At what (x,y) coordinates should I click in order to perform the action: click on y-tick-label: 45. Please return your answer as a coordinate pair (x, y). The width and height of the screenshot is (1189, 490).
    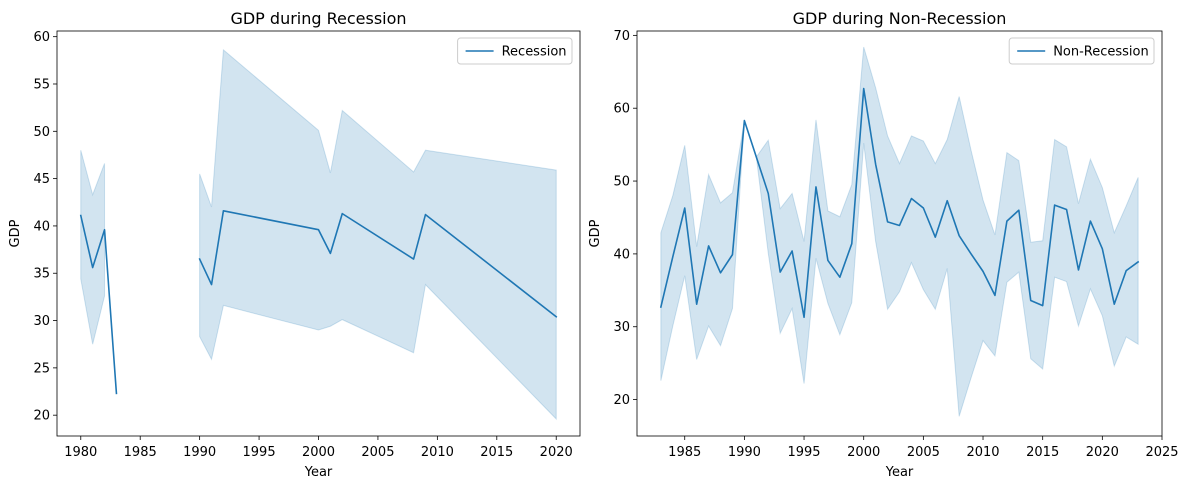
    Looking at the image, I should click on (41, 179).